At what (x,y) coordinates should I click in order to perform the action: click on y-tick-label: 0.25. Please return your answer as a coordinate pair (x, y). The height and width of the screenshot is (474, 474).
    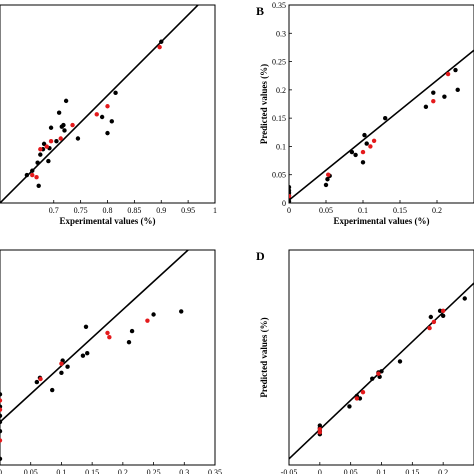
    Looking at the image, I should click on (279, 62).